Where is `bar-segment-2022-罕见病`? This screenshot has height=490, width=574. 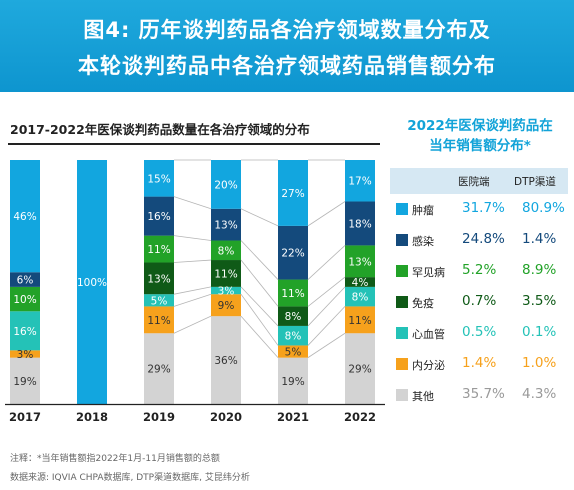 bar-segment-2022-罕见病 is located at coordinates (360, 261).